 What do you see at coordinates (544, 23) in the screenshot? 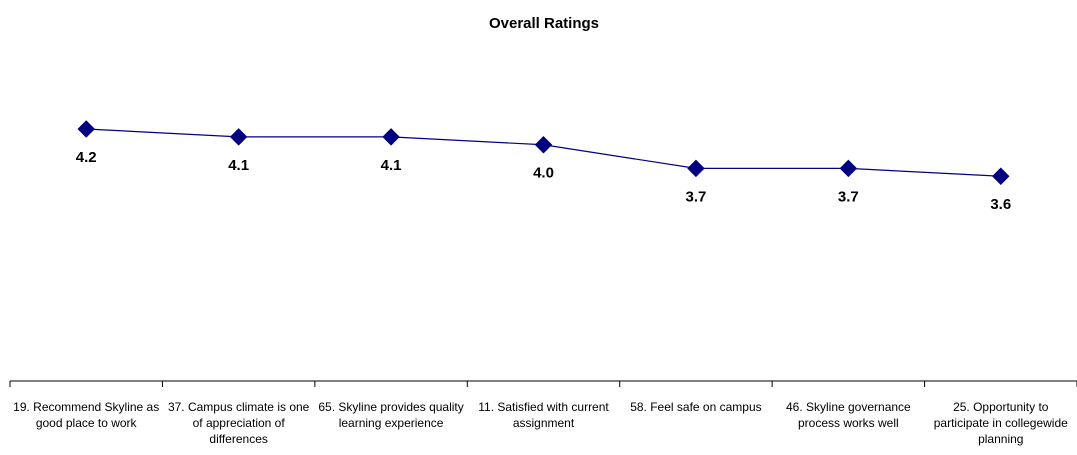
I see `chart-title: Overall Ratings` at bounding box center [544, 23].